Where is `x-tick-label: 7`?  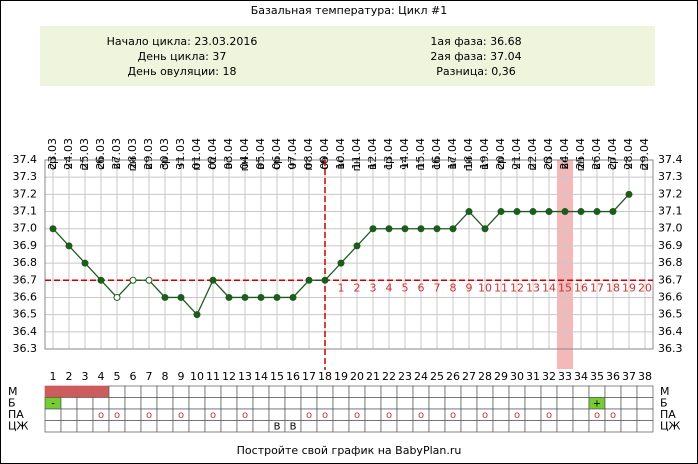
x-tick-label: 7 is located at coordinates (149, 376).